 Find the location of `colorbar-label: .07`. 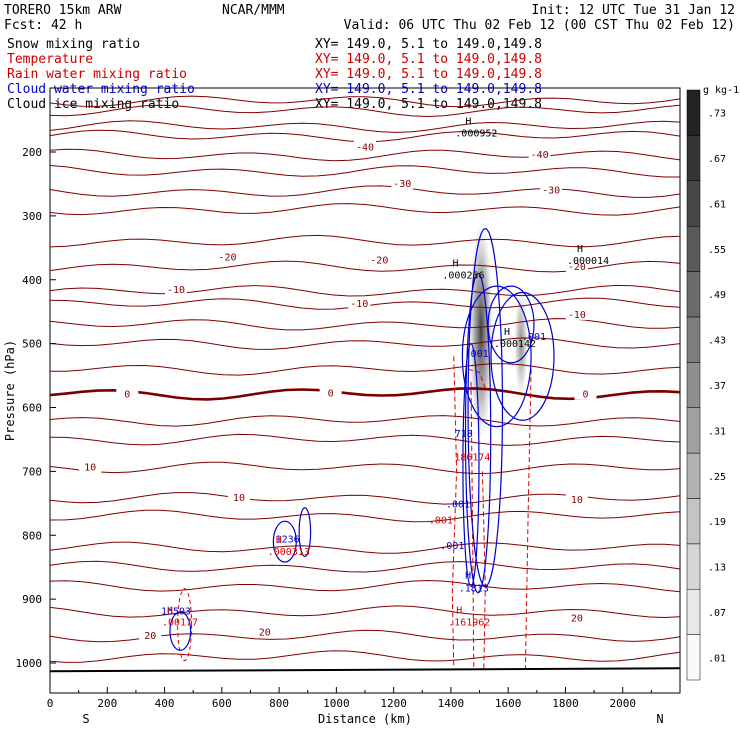

colorbar-label: .07 is located at coordinates (717, 613).